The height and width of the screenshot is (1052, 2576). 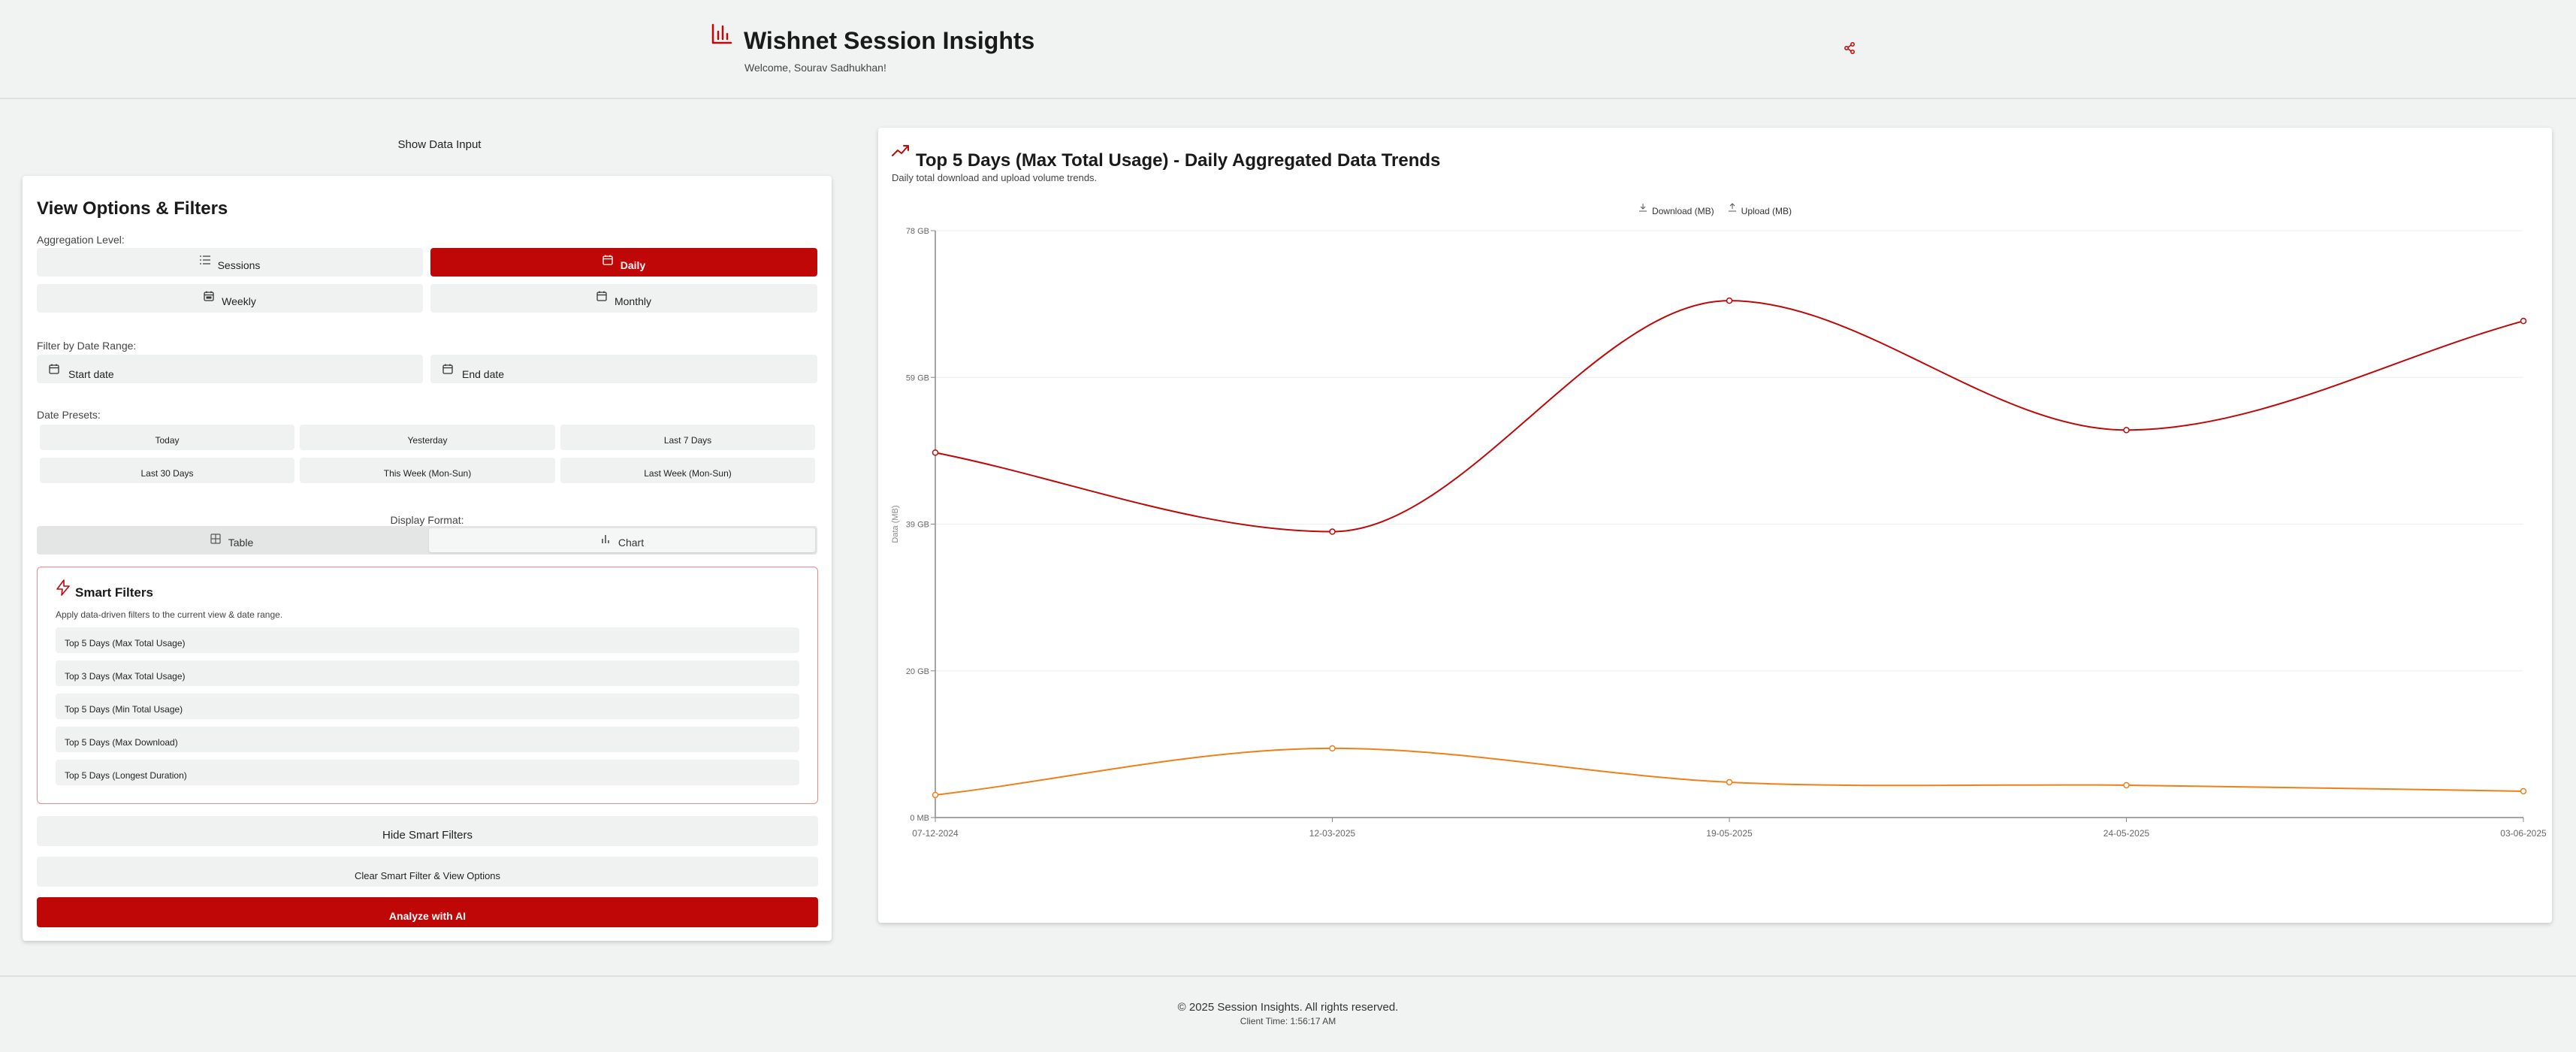 What do you see at coordinates (427, 673) in the screenshot?
I see `smart-filter-item: Top 3 Days (Max Total Usage)` at bounding box center [427, 673].